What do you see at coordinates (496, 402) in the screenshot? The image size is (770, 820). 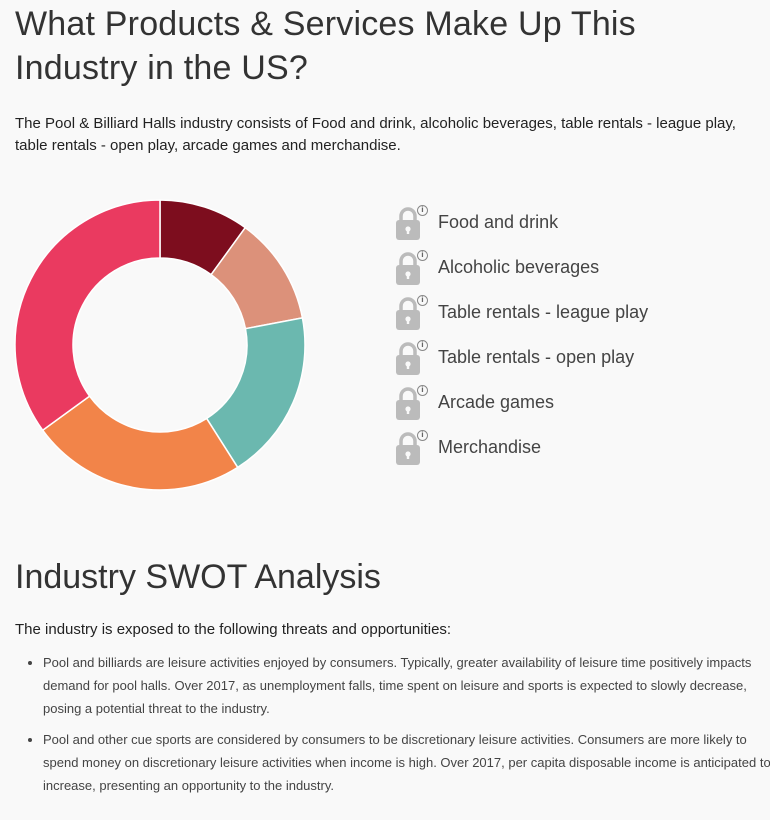 I see `legend-label: Arcade games` at bounding box center [496, 402].